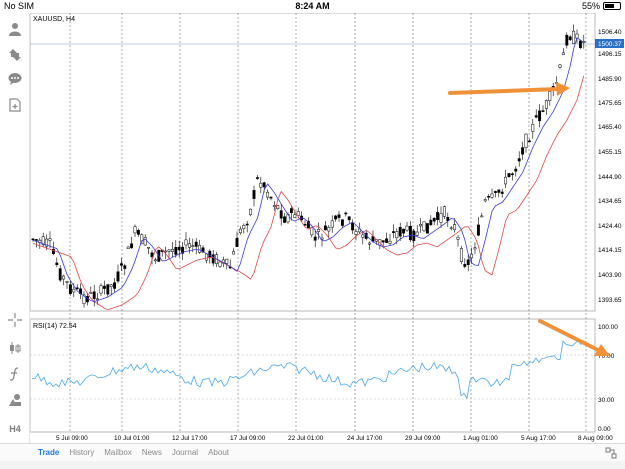 This screenshot has height=469, width=625. Describe the element at coordinates (15, 79) in the screenshot. I see `chat-icon` at that location.